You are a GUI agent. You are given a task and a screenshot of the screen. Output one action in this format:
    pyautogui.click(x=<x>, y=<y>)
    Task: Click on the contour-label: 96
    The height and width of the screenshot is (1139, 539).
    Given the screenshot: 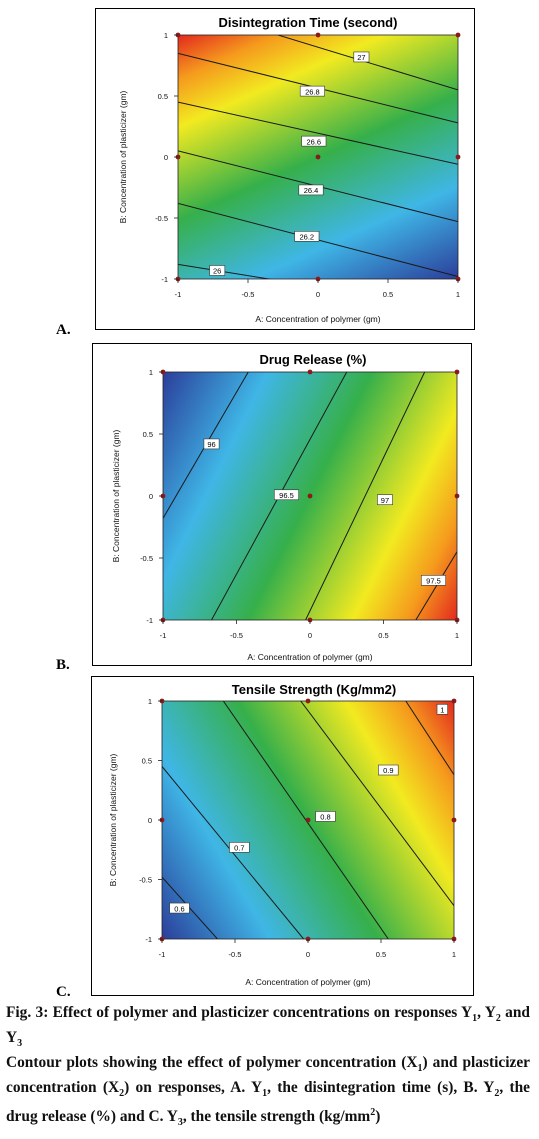 What is the action you would take?
    pyautogui.click(x=211, y=444)
    